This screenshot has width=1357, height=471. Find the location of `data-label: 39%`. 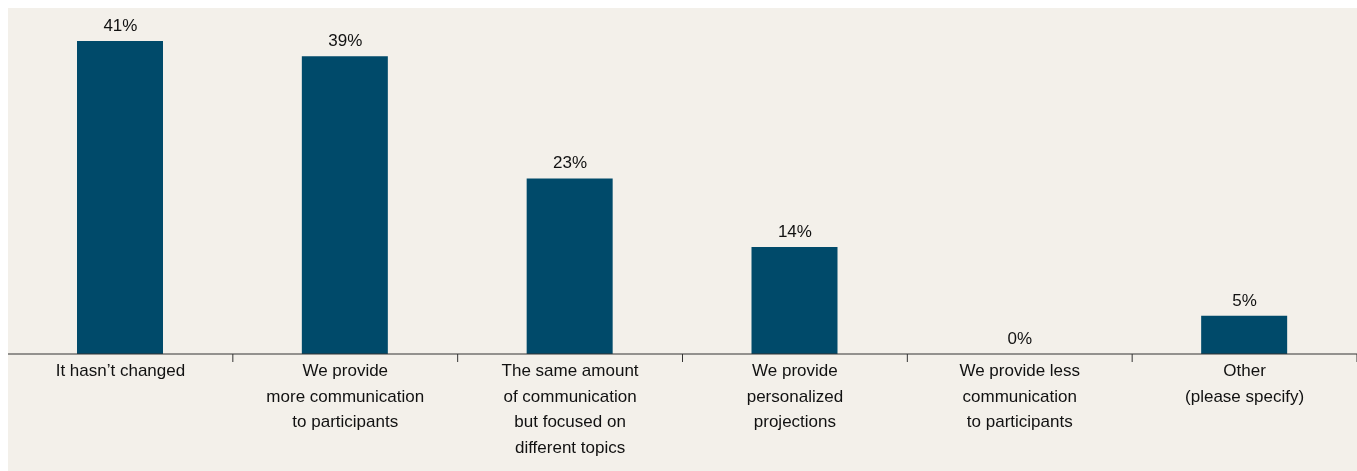

data-label: 39% is located at coordinates (345, 41).